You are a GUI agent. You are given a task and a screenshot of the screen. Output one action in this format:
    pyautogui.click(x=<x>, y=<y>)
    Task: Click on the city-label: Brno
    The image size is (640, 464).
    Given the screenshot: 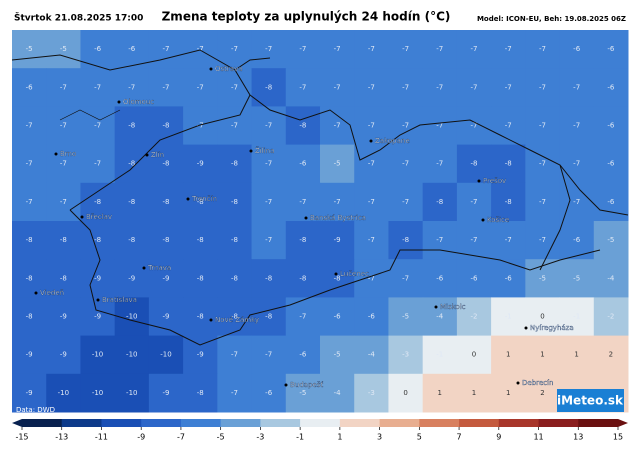 What is the action you would take?
    pyautogui.click(x=68, y=154)
    